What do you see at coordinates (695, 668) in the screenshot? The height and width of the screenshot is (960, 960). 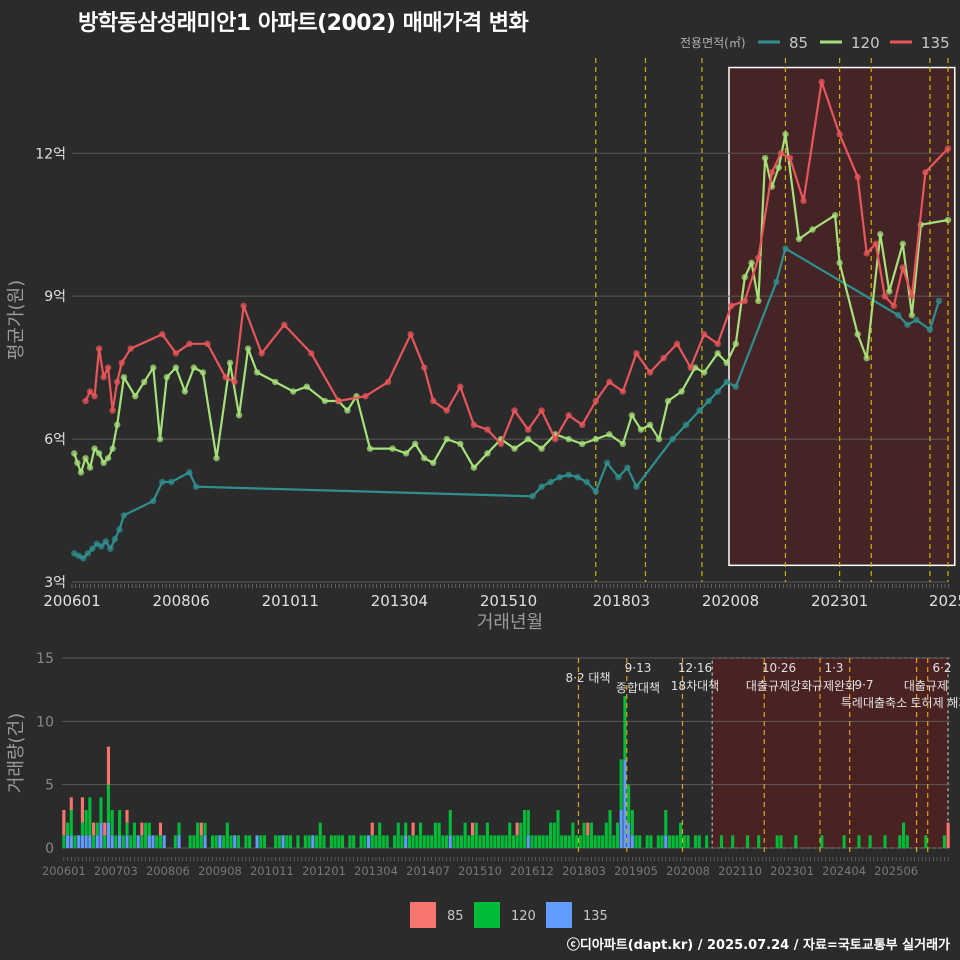 I see `policy-date: 12·16` at bounding box center [695, 668].